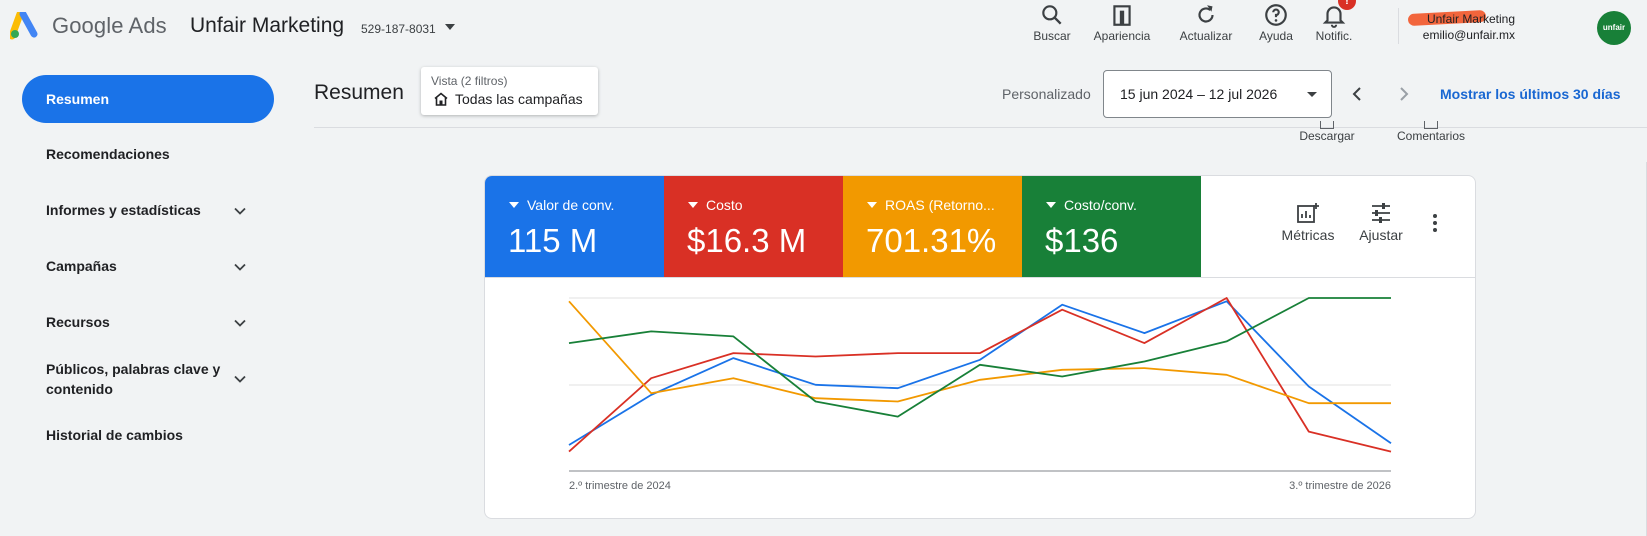  What do you see at coordinates (1334, 36) in the screenshot?
I see `notifications-label: Notific.` at bounding box center [1334, 36].